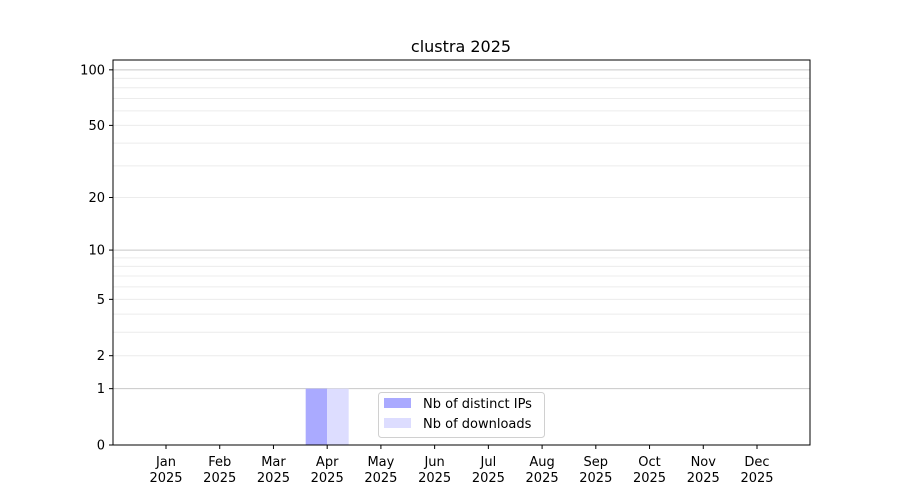  What do you see at coordinates (477, 424) in the screenshot?
I see `legend-label: Nb of downloads` at bounding box center [477, 424].